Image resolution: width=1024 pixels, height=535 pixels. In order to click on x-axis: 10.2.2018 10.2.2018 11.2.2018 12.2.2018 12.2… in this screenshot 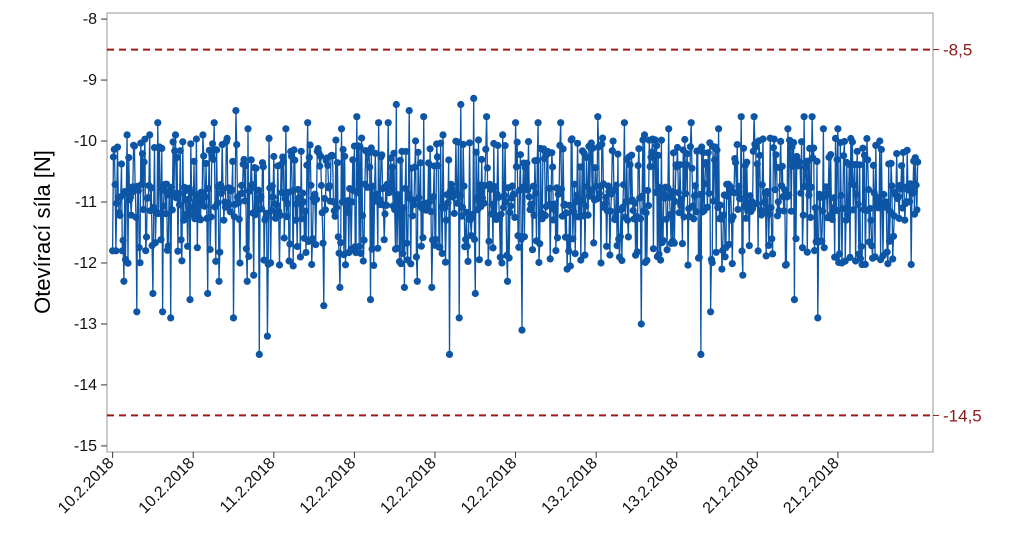, I will do `click(449, 484)`.